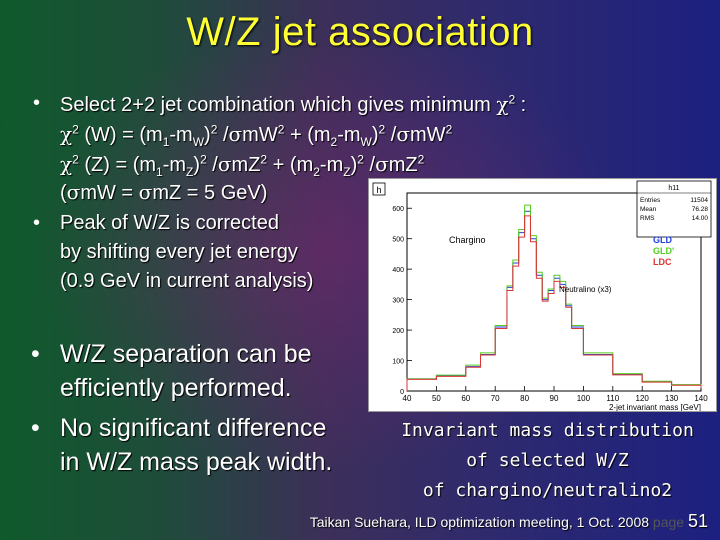 This screenshot has height=540, width=720. I want to click on x-tick-label: 40, so click(407, 398).